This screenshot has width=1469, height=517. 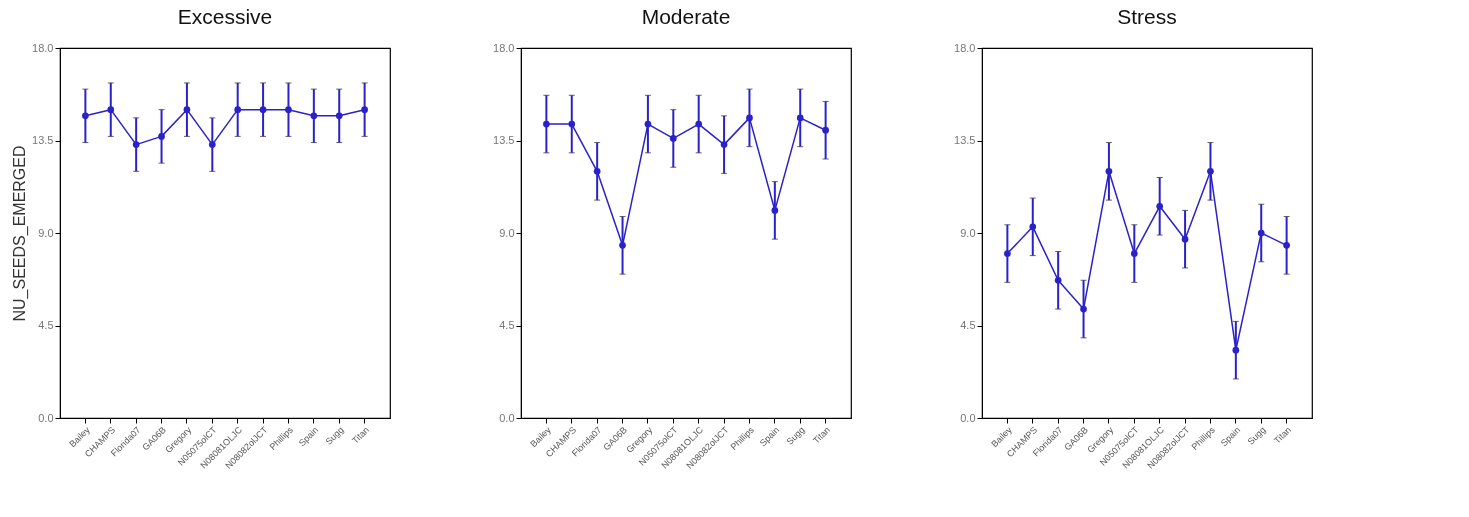 What do you see at coordinates (686, 16) in the screenshot?
I see `chart-title: Moderate` at bounding box center [686, 16].